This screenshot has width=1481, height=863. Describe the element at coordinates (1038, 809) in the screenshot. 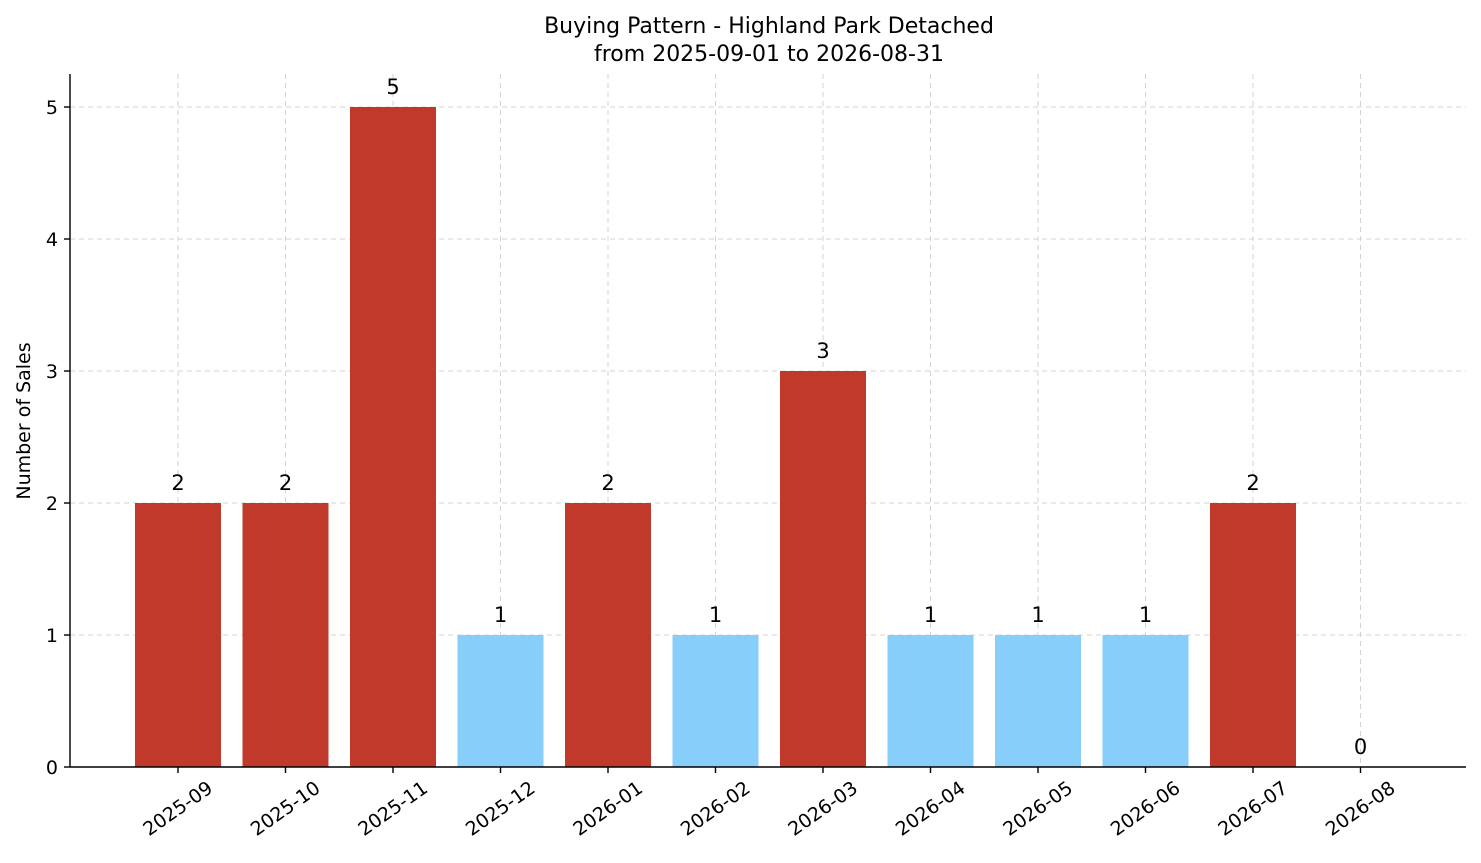

I see `x-tick-label-2026-05: 2026-05` at that location.